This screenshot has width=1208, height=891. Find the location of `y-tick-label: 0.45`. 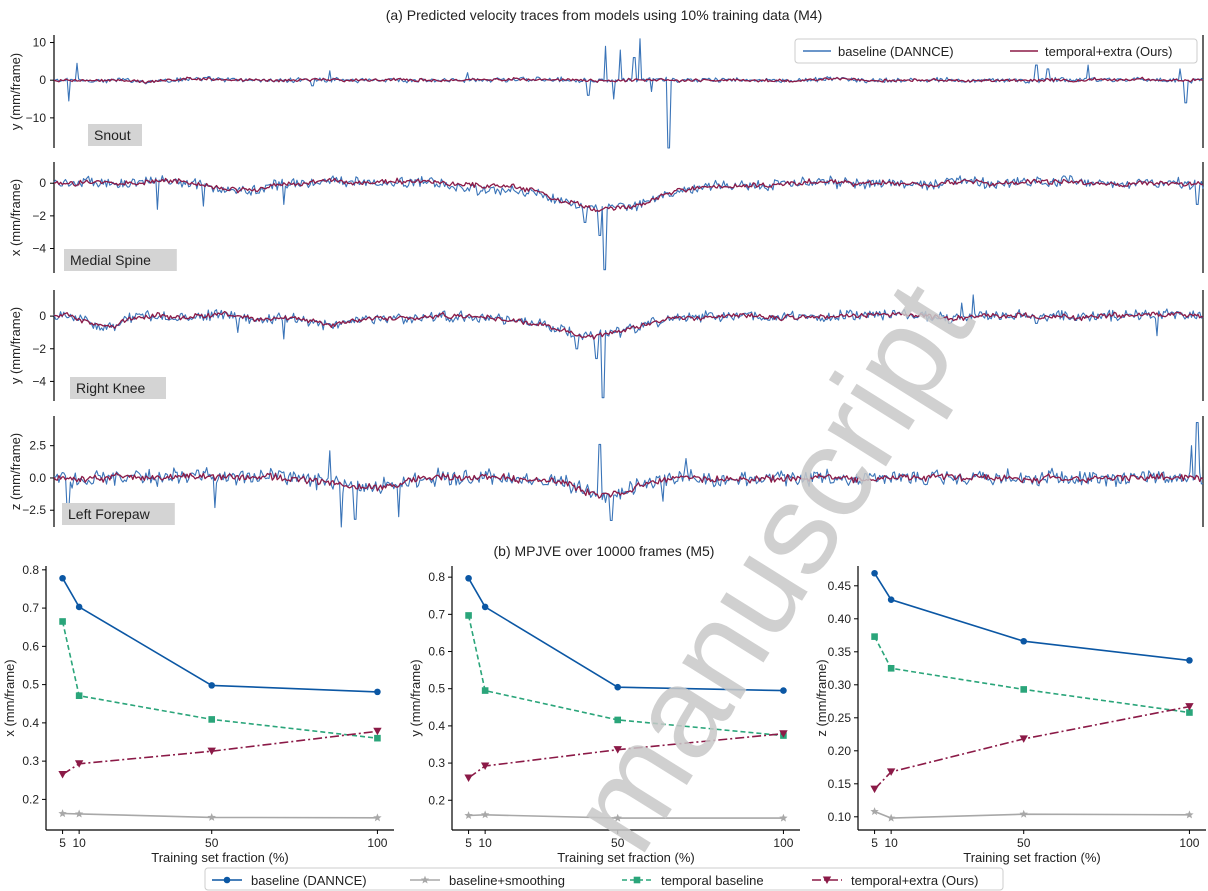

y-tick-label: 0.45 is located at coordinates (840, 586).